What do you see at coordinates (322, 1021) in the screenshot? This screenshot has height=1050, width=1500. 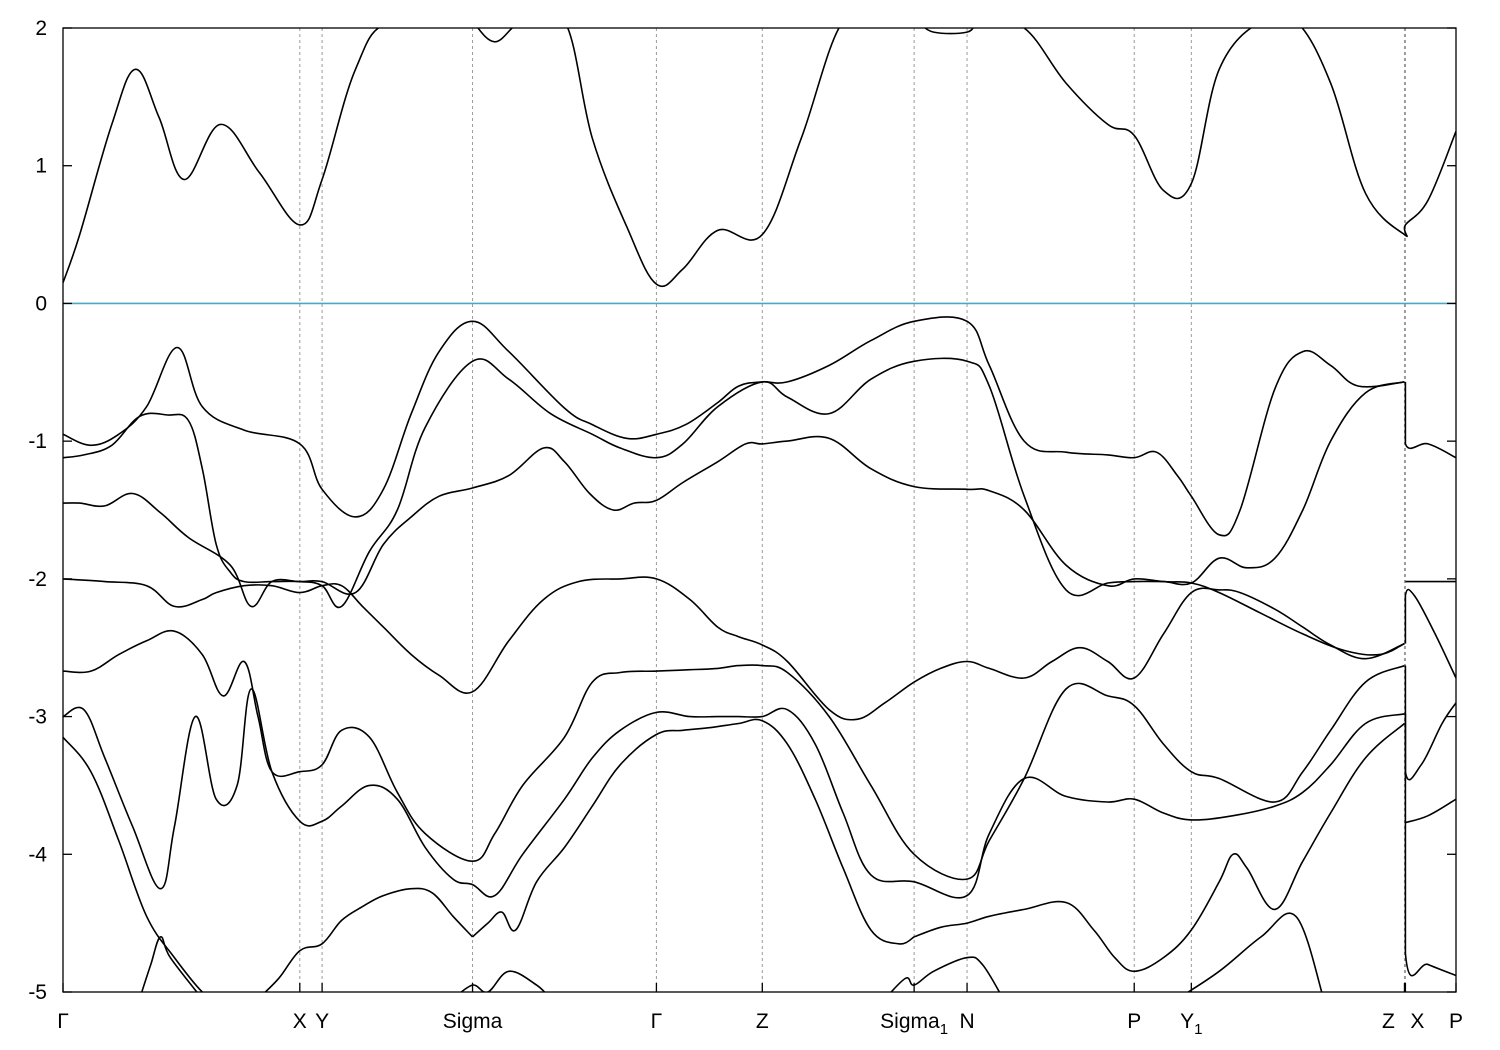 I see `x-tick-label: Y` at bounding box center [322, 1021].